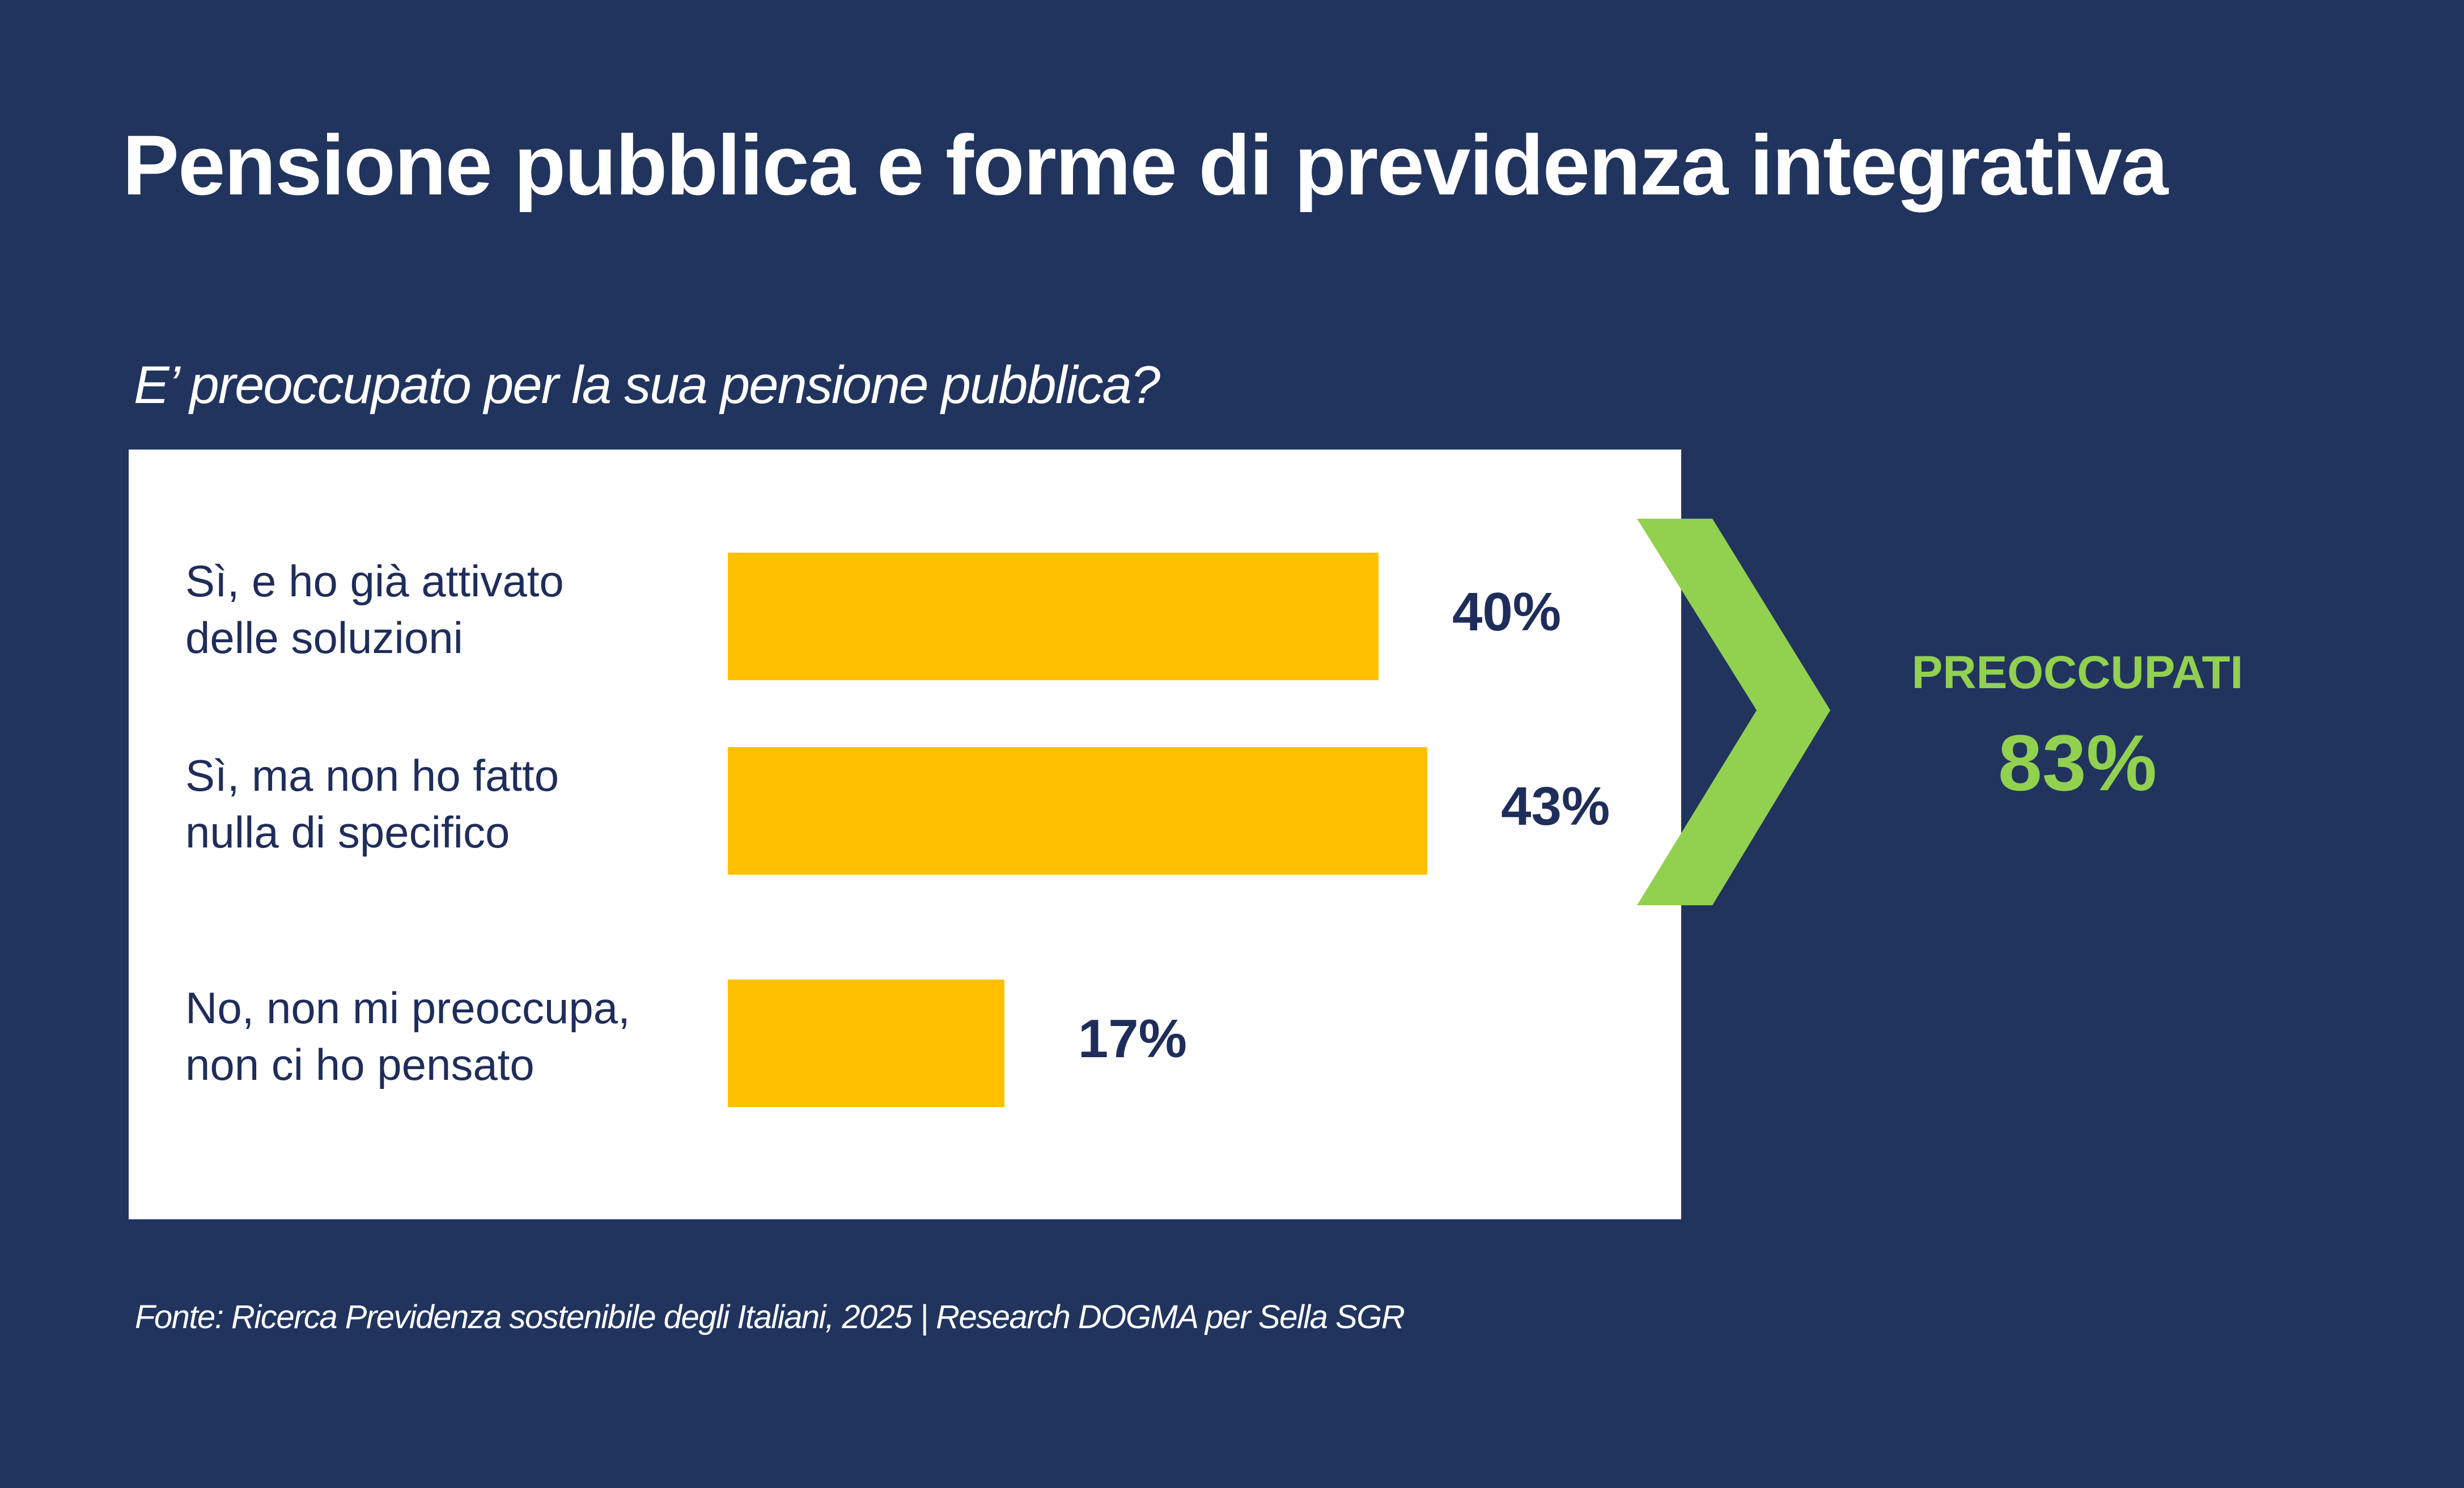 This screenshot has height=1488, width=2464. Describe the element at coordinates (1733, 712) in the screenshot. I see `chevron-icon` at that location.